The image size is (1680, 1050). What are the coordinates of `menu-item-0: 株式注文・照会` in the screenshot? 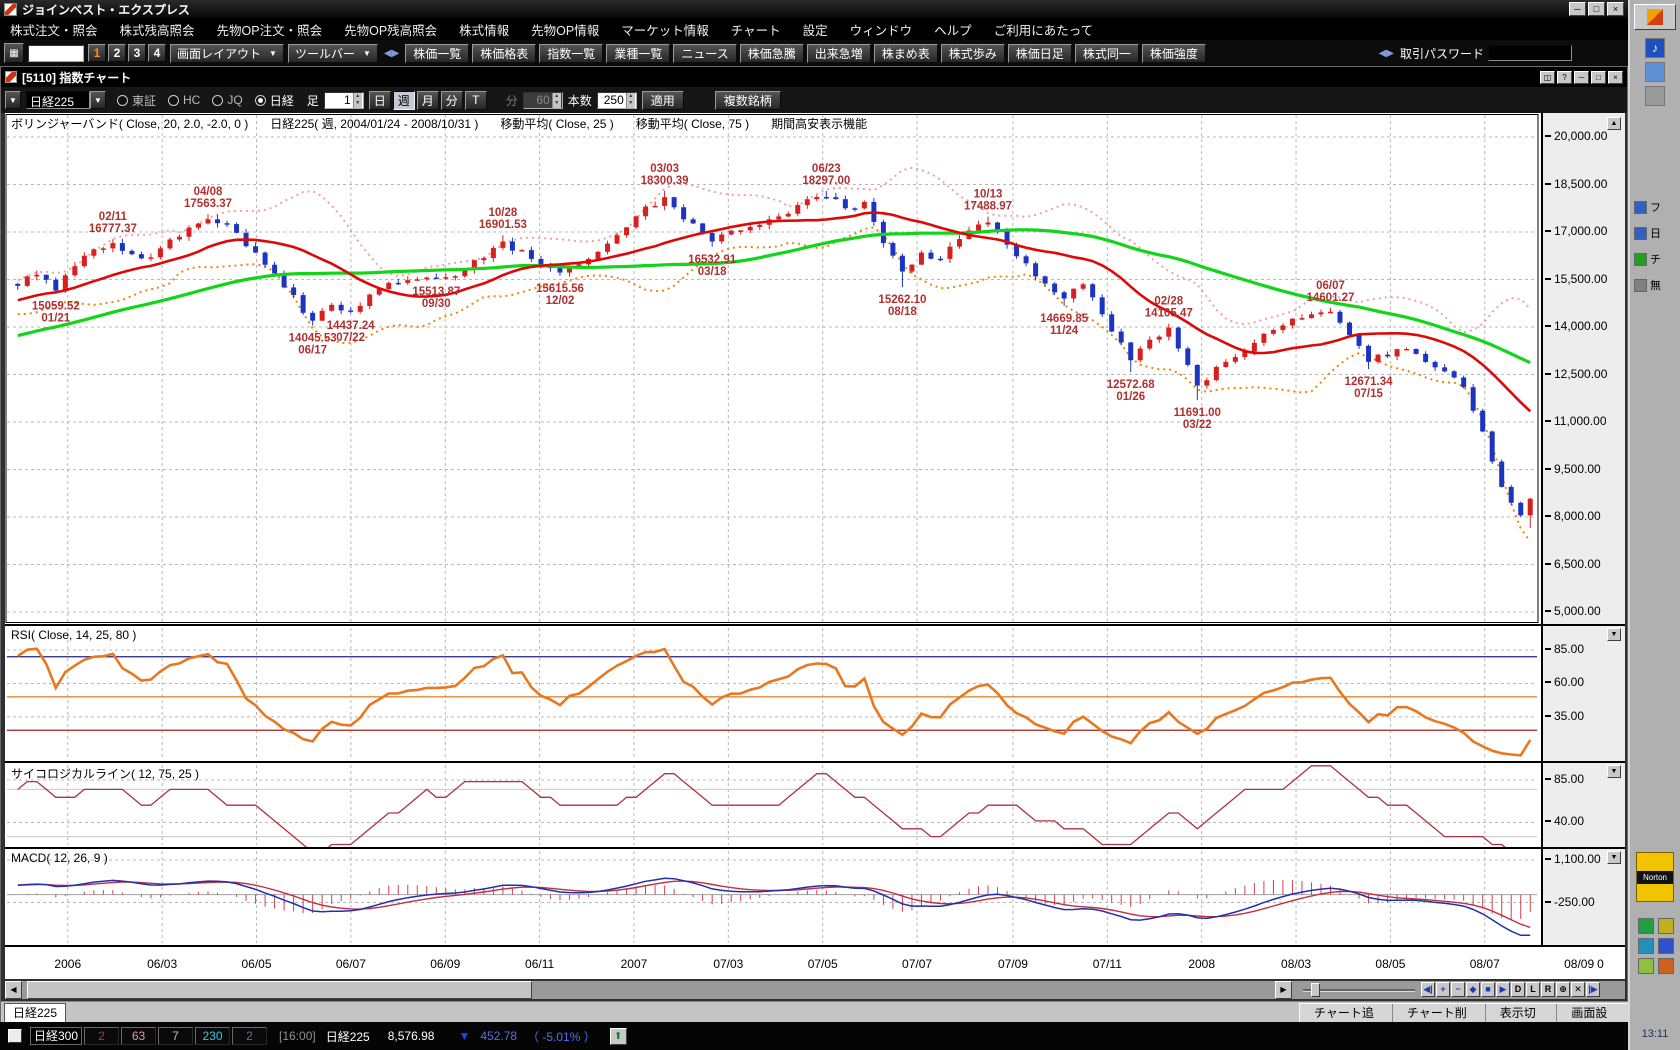 It's located at (54, 30).